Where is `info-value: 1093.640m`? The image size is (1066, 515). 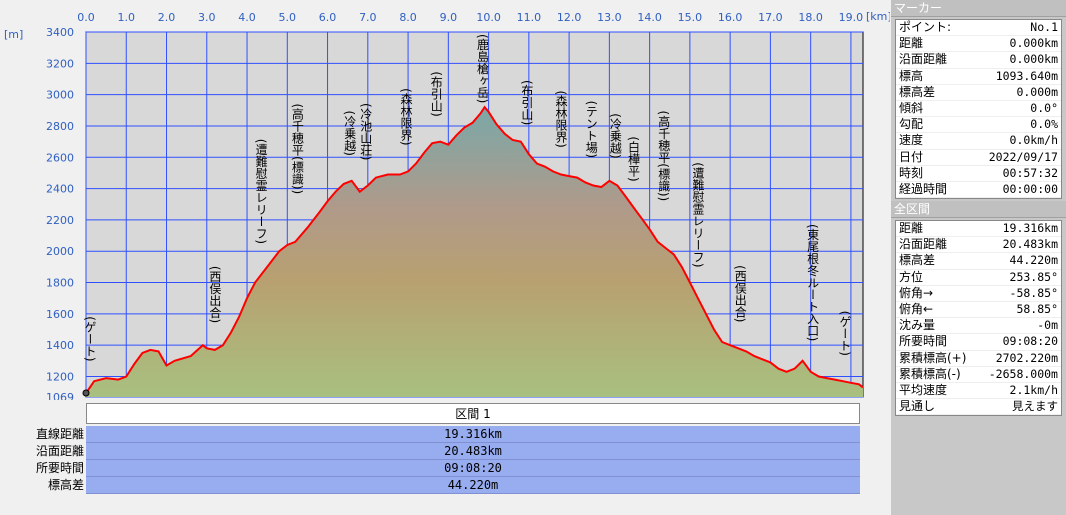
info-value: 1093.640m is located at coordinates (1026, 75).